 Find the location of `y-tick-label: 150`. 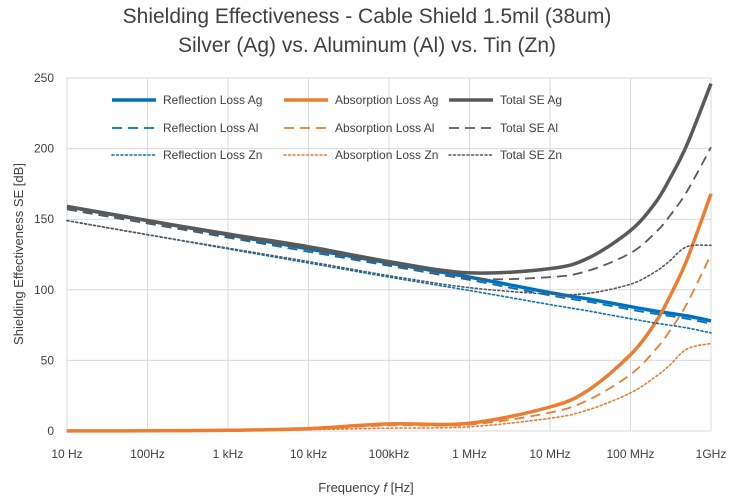

y-tick-label: 150 is located at coordinates (44, 219).